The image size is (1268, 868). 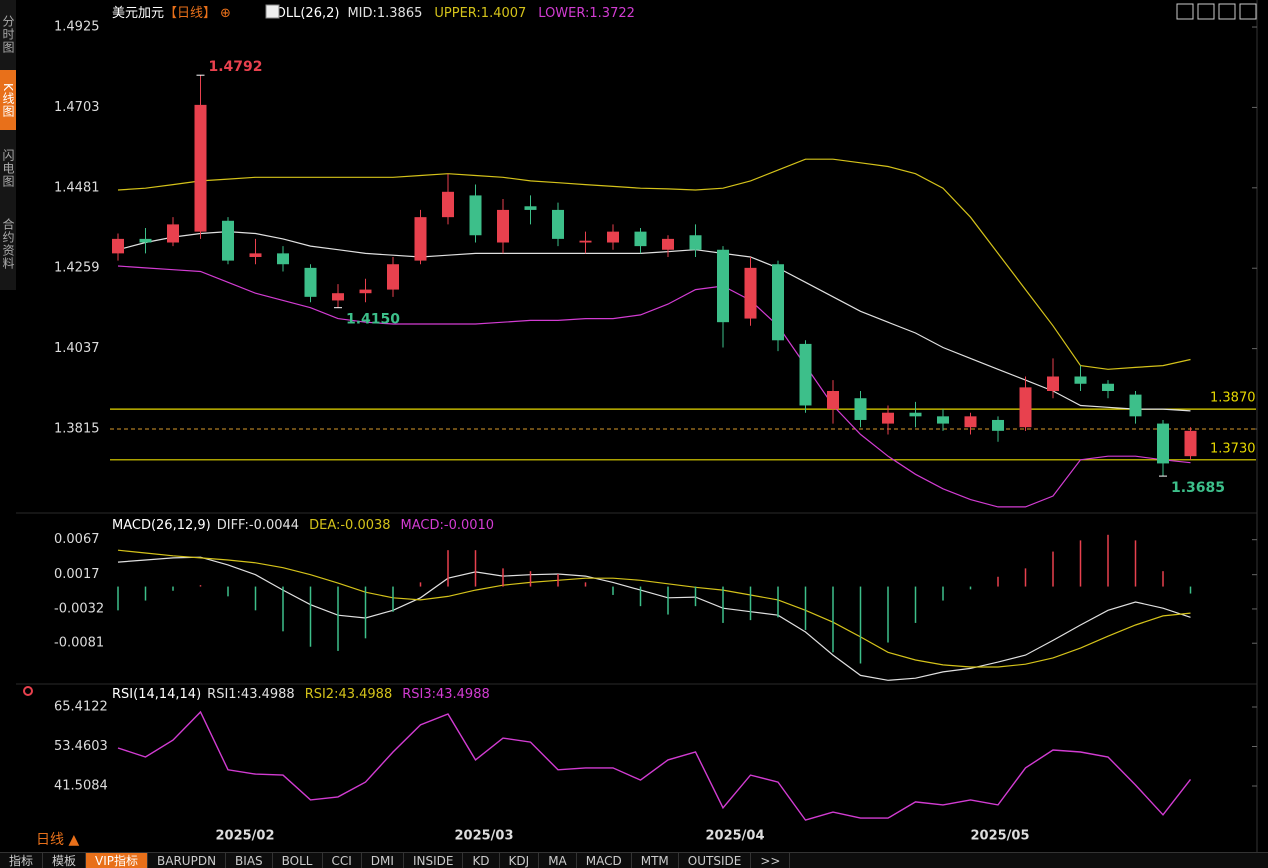 What do you see at coordinates (349, 525) in the screenshot?
I see `legend-dea: DEA:-0.0038` at bounding box center [349, 525].